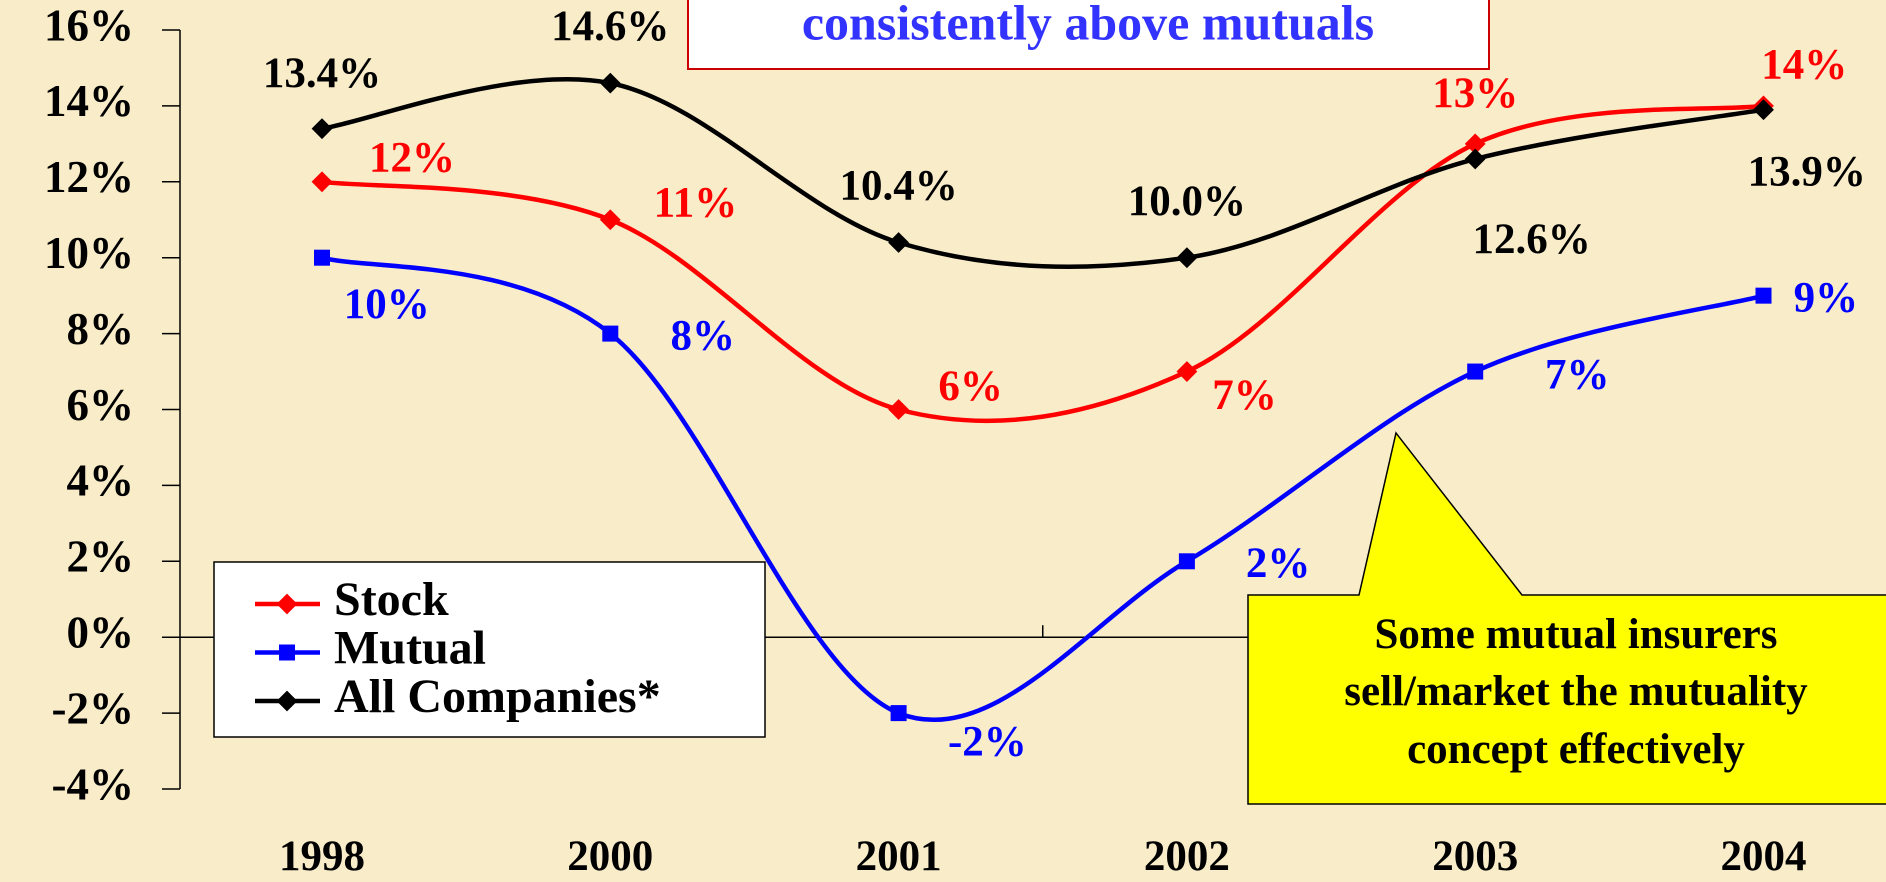 This screenshot has height=882, width=1886. What do you see at coordinates (696, 202) in the screenshot?
I see `data-label: 11%` at bounding box center [696, 202].